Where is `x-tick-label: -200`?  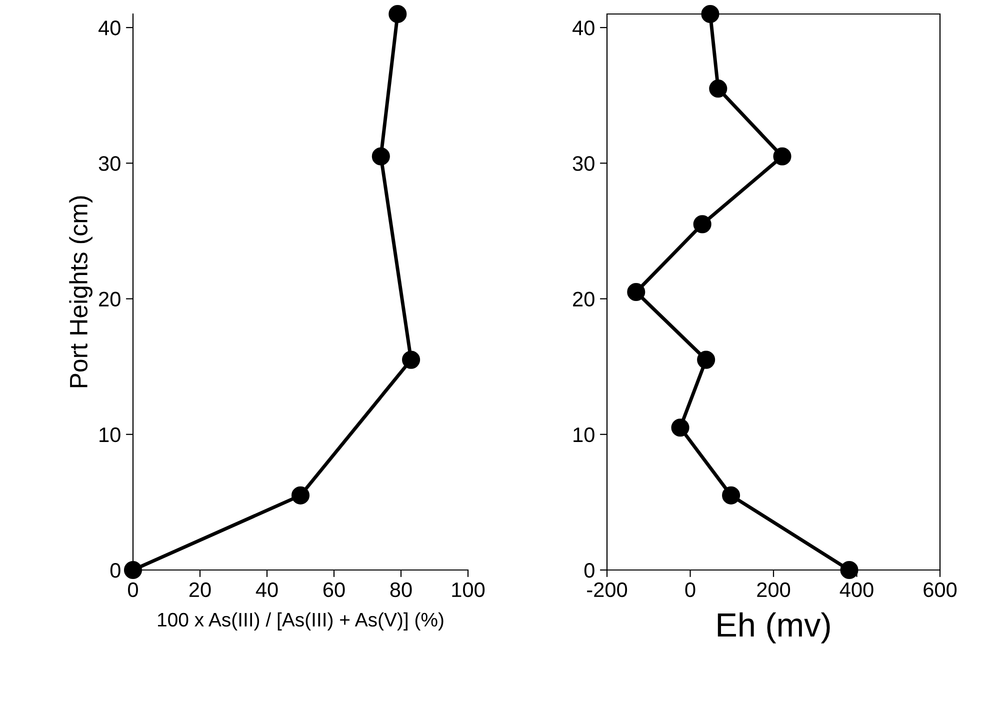
x-tick-label: -200 is located at coordinates (607, 590).